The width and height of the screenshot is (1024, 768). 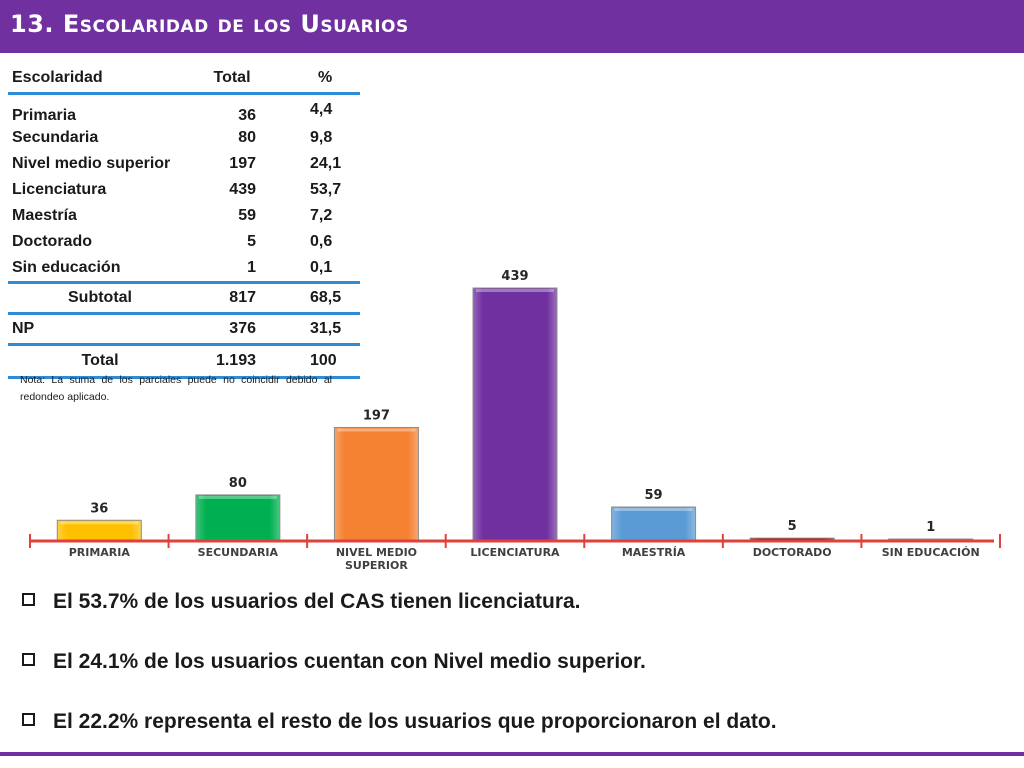 I want to click on bar-nivel-medio-superior, so click(x=376, y=484).